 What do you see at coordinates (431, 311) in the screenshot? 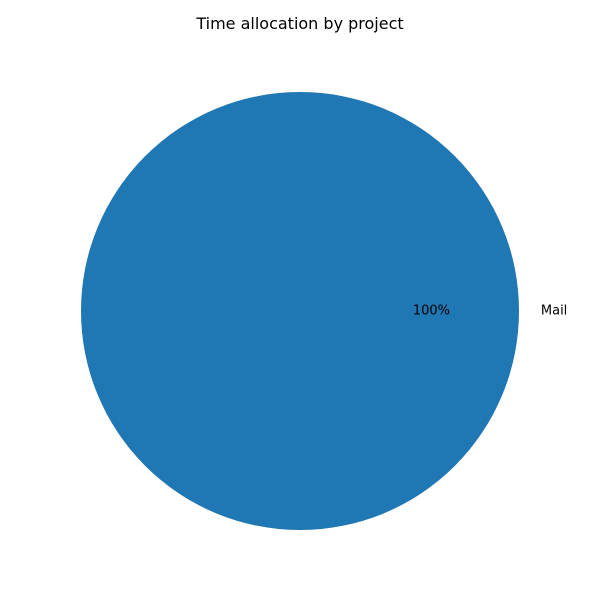
I see `slice-percent-label: 100%` at bounding box center [431, 311].